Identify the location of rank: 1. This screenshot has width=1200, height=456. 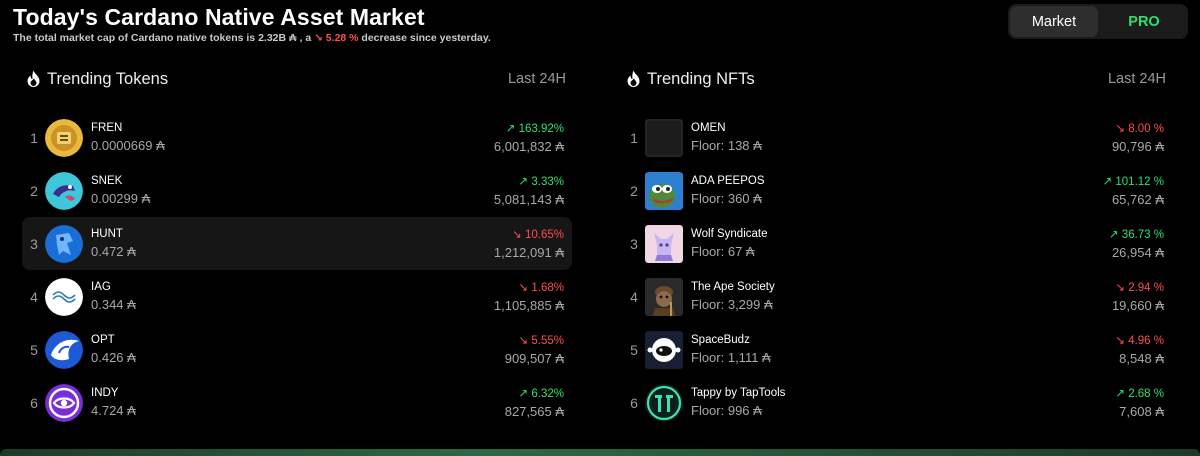
(34, 137).